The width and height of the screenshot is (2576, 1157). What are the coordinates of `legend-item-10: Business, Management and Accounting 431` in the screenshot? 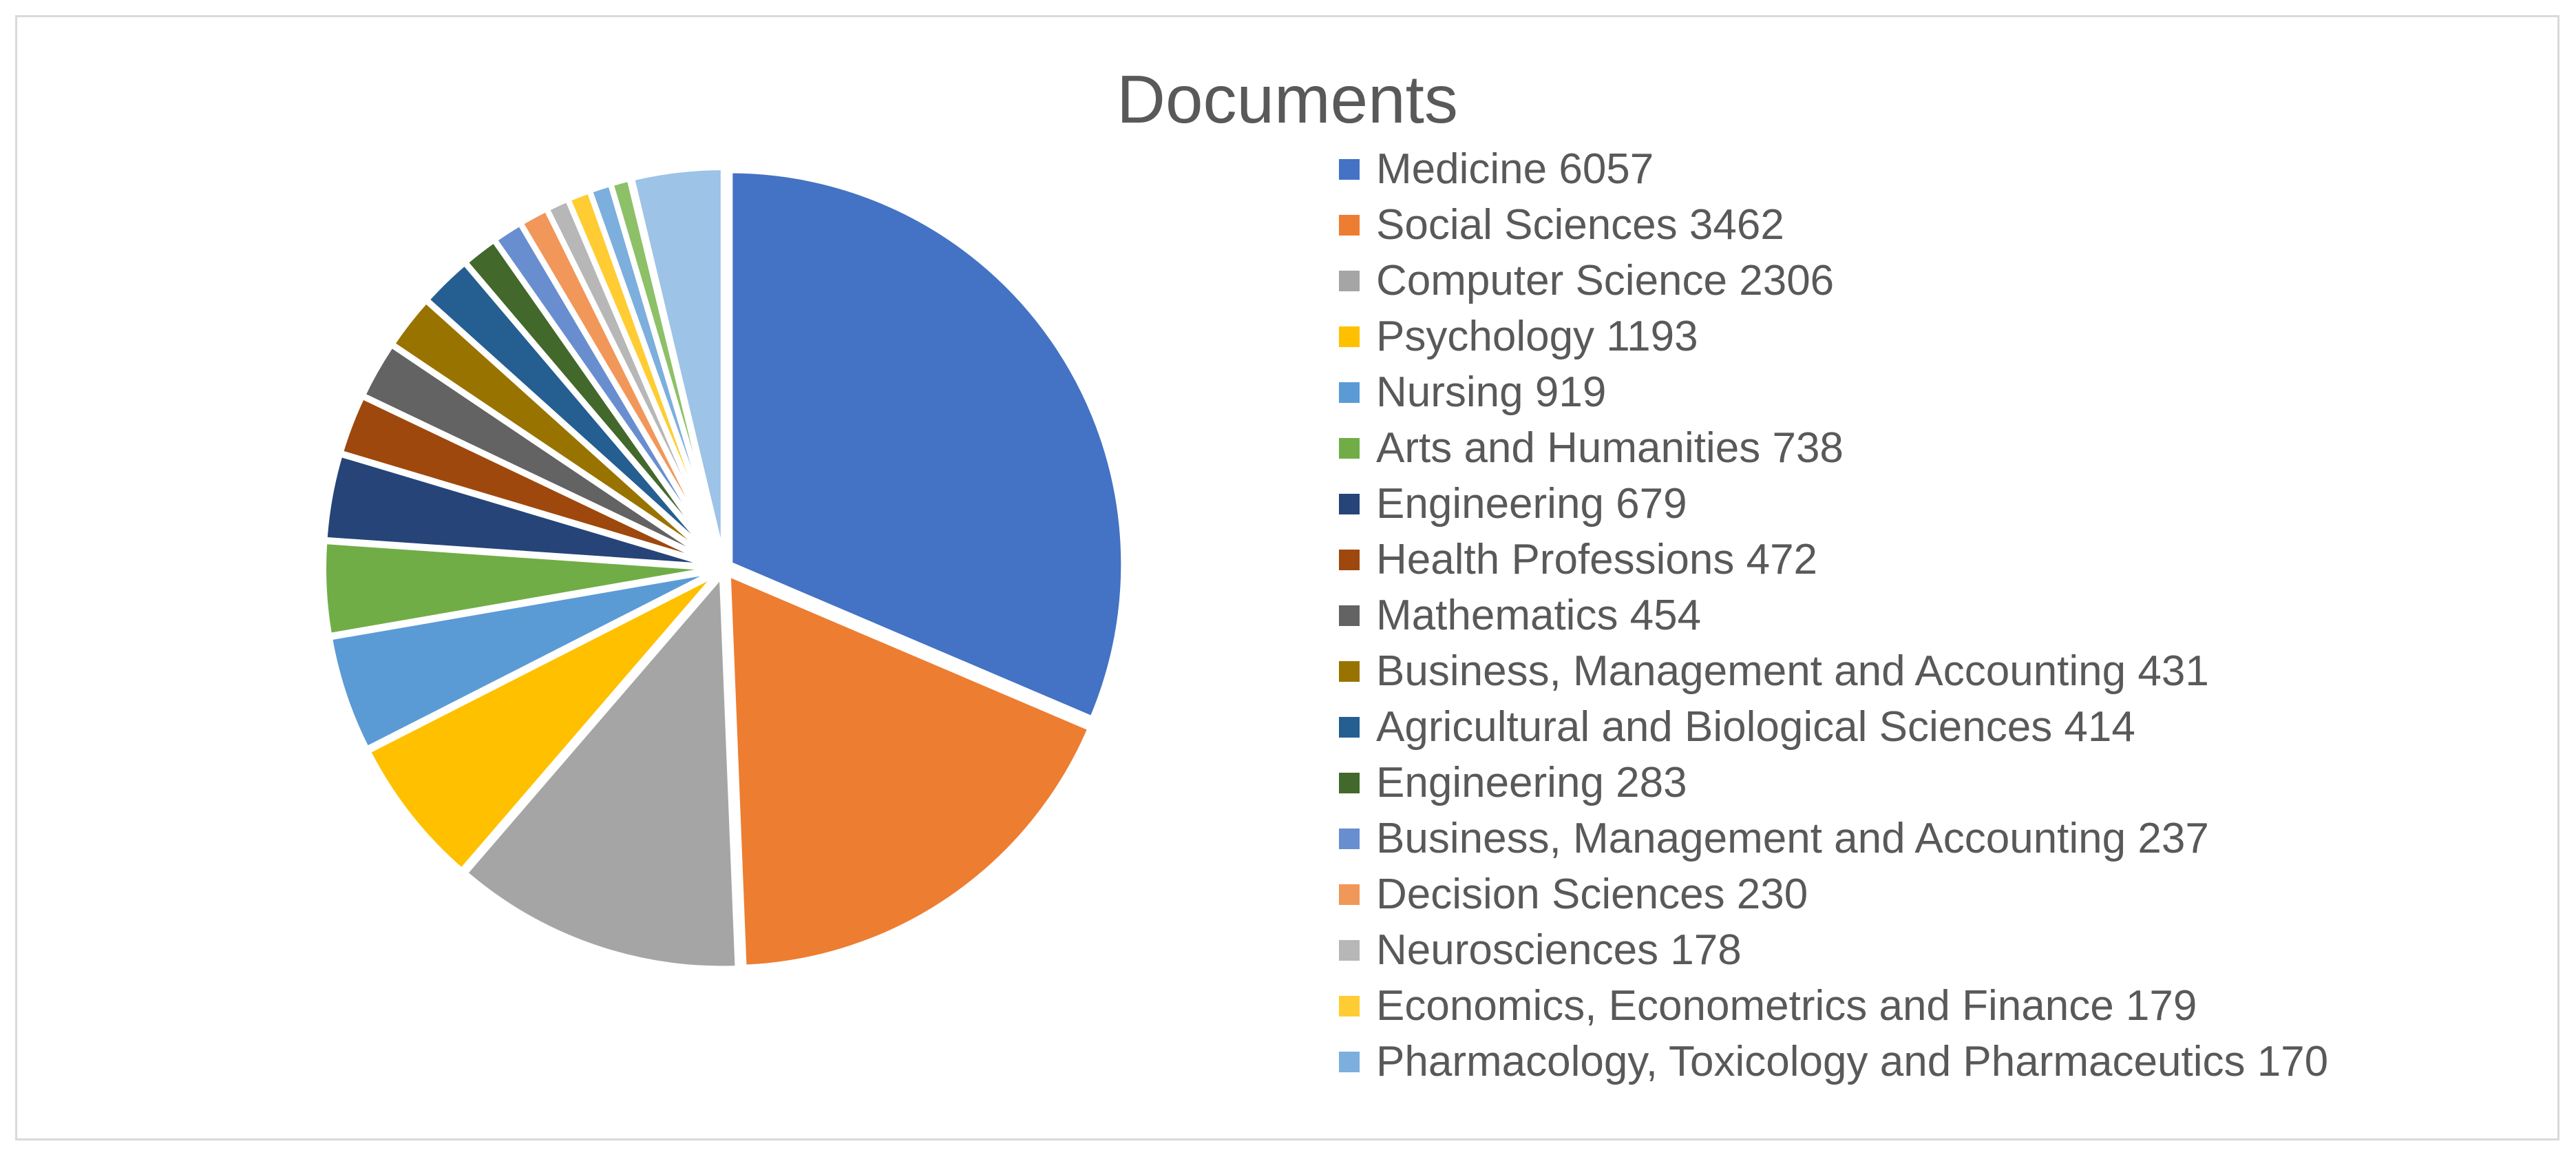 It's located at (1834, 671).